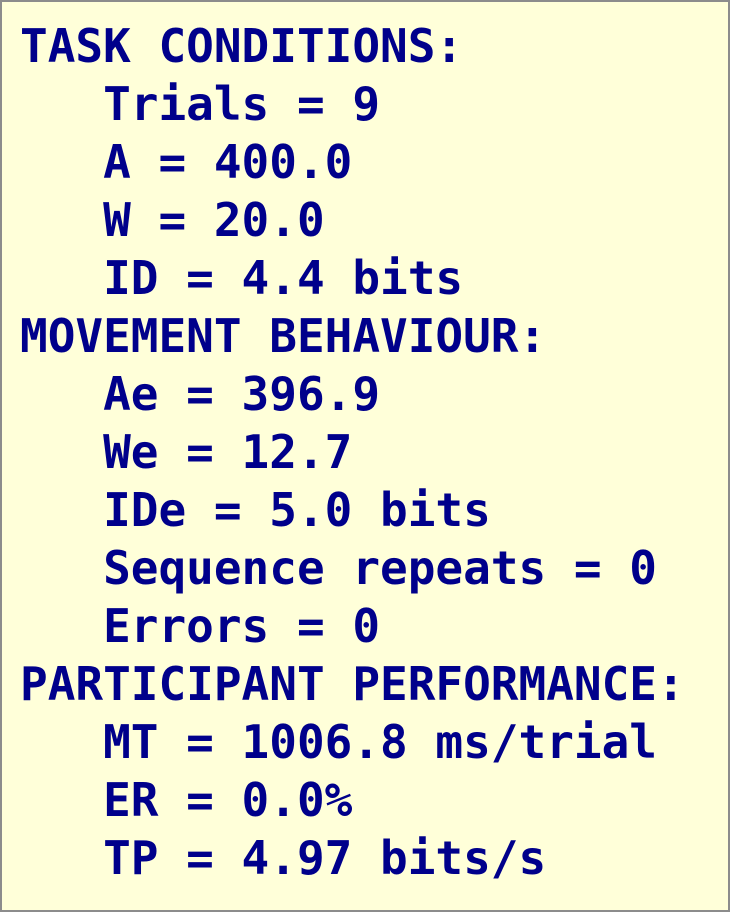  I want to click on section-heading: PARTICIPANT PERFORMANCE:, so click(352, 684).